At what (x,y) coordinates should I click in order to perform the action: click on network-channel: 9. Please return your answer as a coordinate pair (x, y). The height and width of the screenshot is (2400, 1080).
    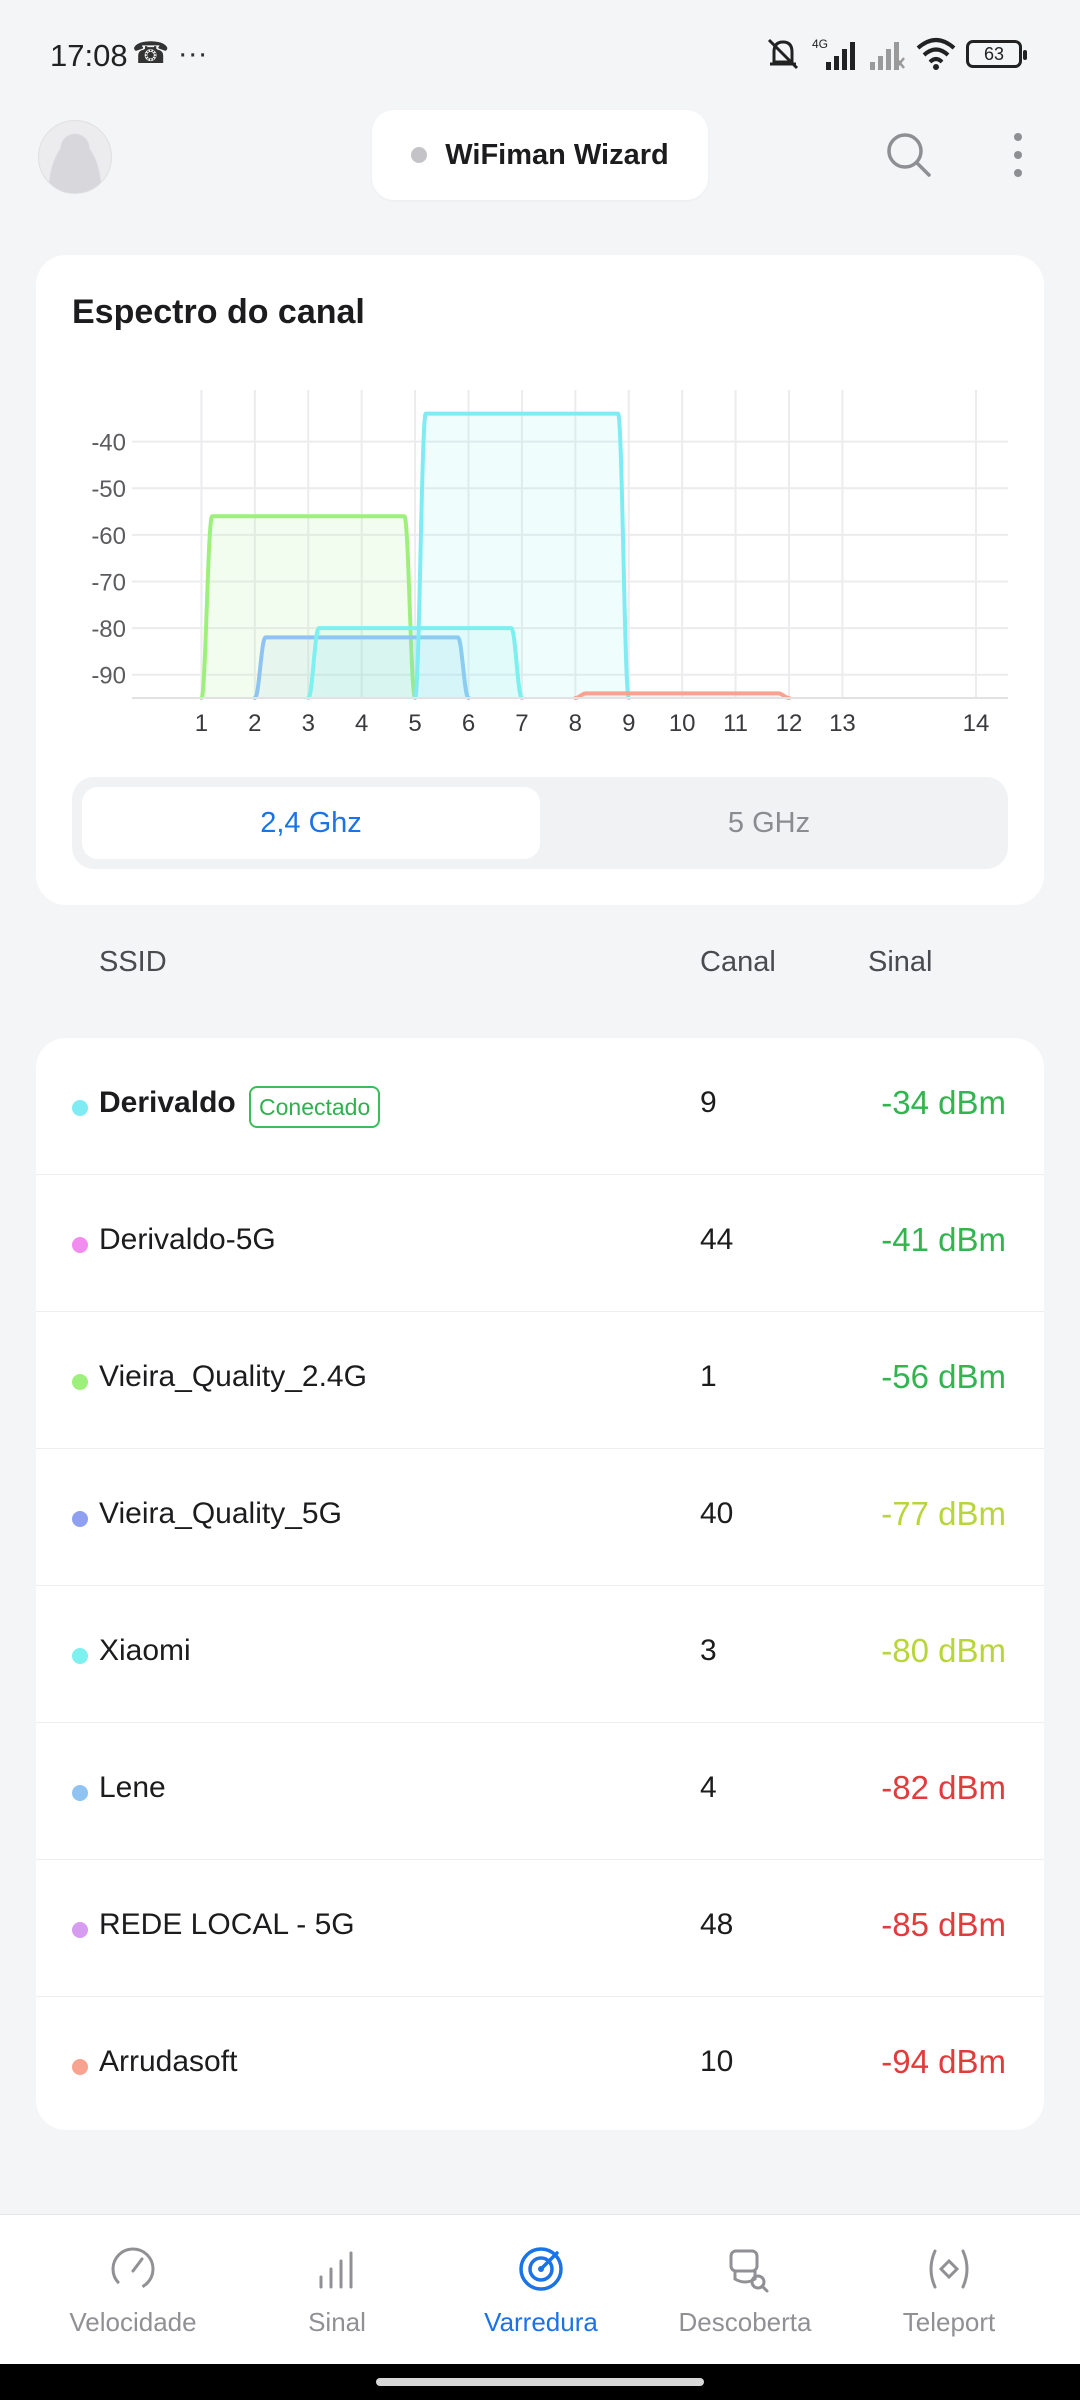
    Looking at the image, I should click on (708, 1102).